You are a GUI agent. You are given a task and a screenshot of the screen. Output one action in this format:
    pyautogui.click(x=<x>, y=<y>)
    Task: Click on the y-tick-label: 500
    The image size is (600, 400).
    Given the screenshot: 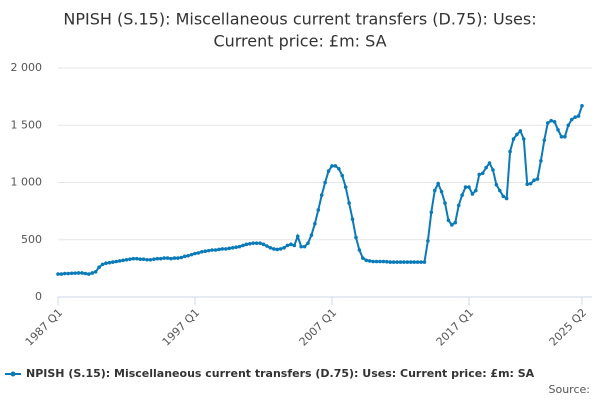 What is the action you would take?
    pyautogui.click(x=31, y=239)
    